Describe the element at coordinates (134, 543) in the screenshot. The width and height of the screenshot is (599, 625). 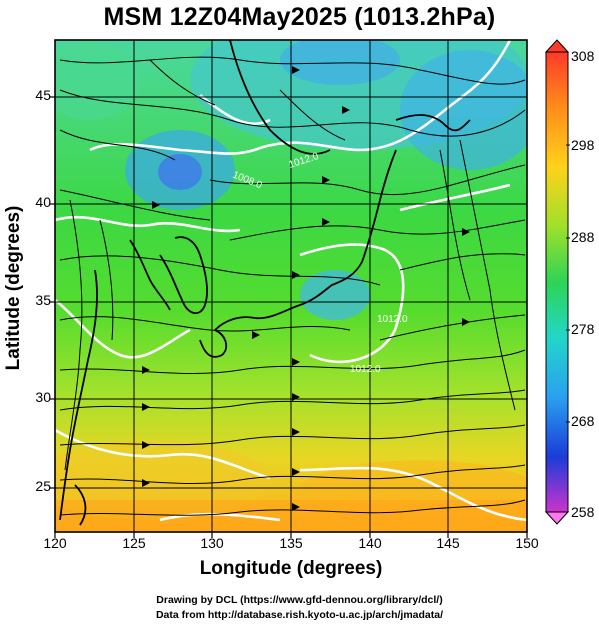
I see `x-tick-label: 125` at that location.